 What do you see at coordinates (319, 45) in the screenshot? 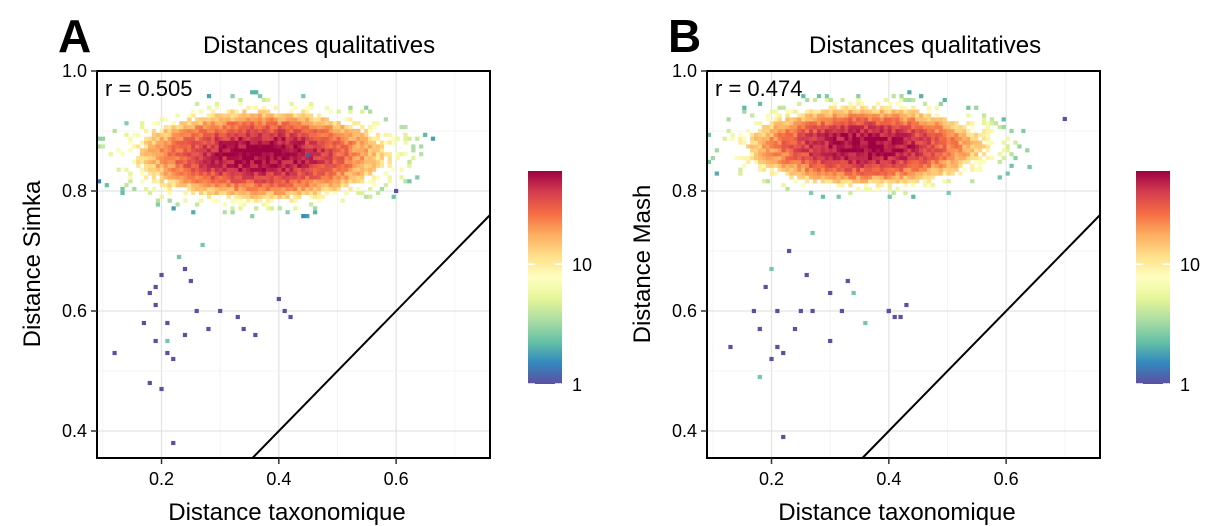
I see `panel-a-title: Distances qualitatives` at bounding box center [319, 45].